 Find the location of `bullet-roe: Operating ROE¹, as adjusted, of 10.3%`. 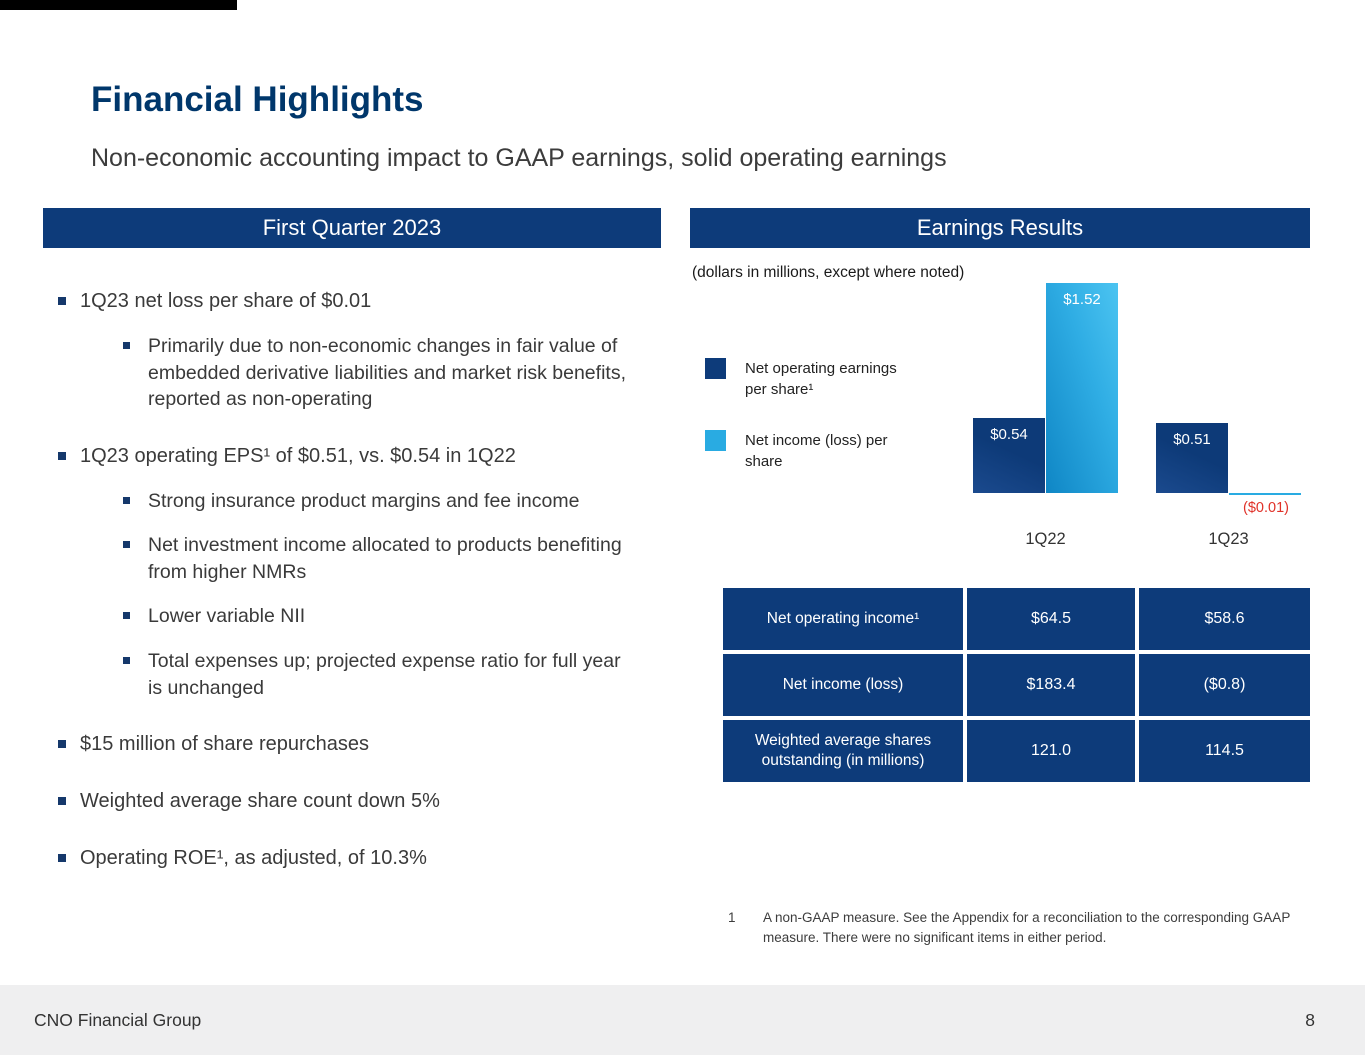

bullet-roe: Operating ROE¹, as adjusted, of 10.3% is located at coordinates (359, 858).